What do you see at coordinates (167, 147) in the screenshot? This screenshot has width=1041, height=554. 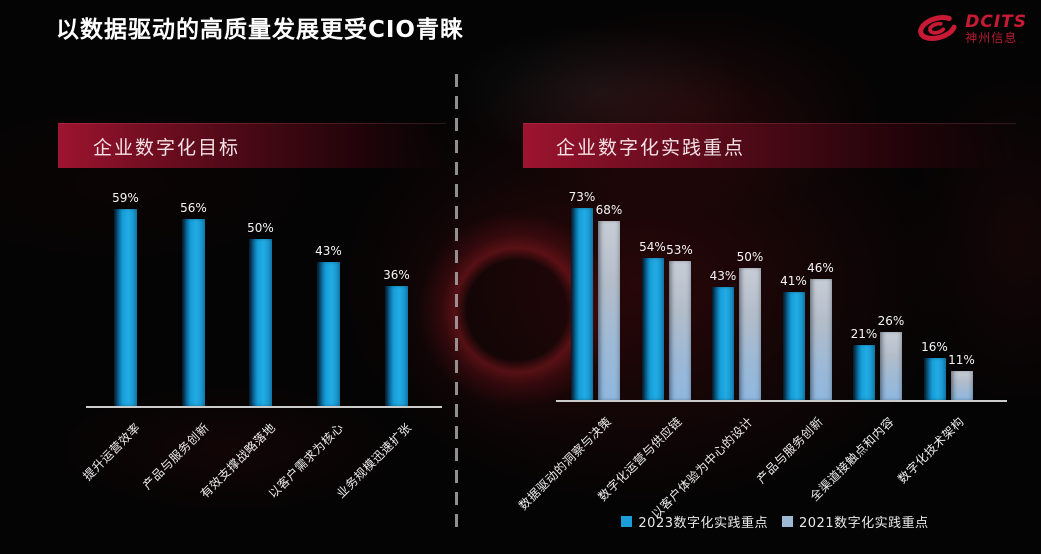 I see `left-panel-title: 企业数字化目标` at bounding box center [167, 147].